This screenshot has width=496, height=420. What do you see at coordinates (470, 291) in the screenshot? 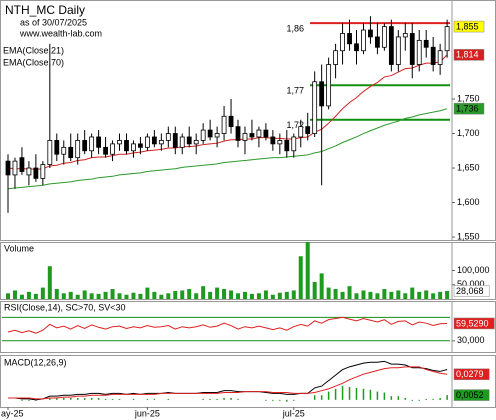
I see `last-value-label: 28,068` at bounding box center [470, 291].